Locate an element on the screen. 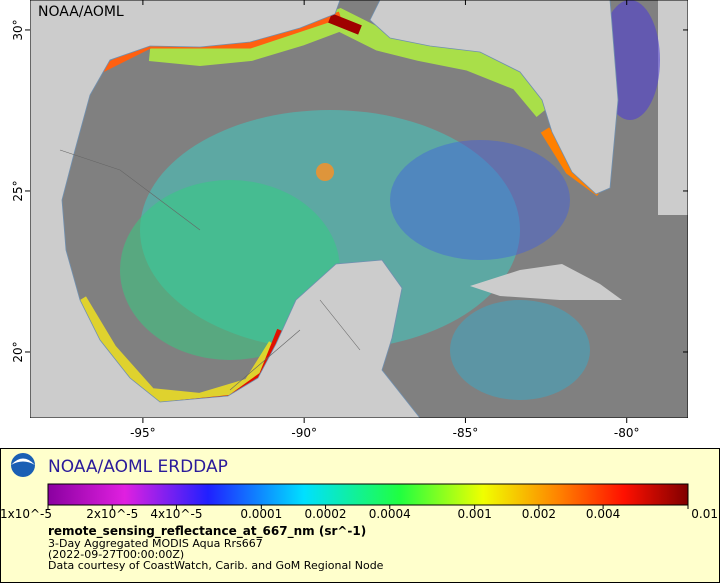 The height and width of the screenshot is (587, 720). colorbar-tick-label: 4x10^-5 is located at coordinates (176, 514).